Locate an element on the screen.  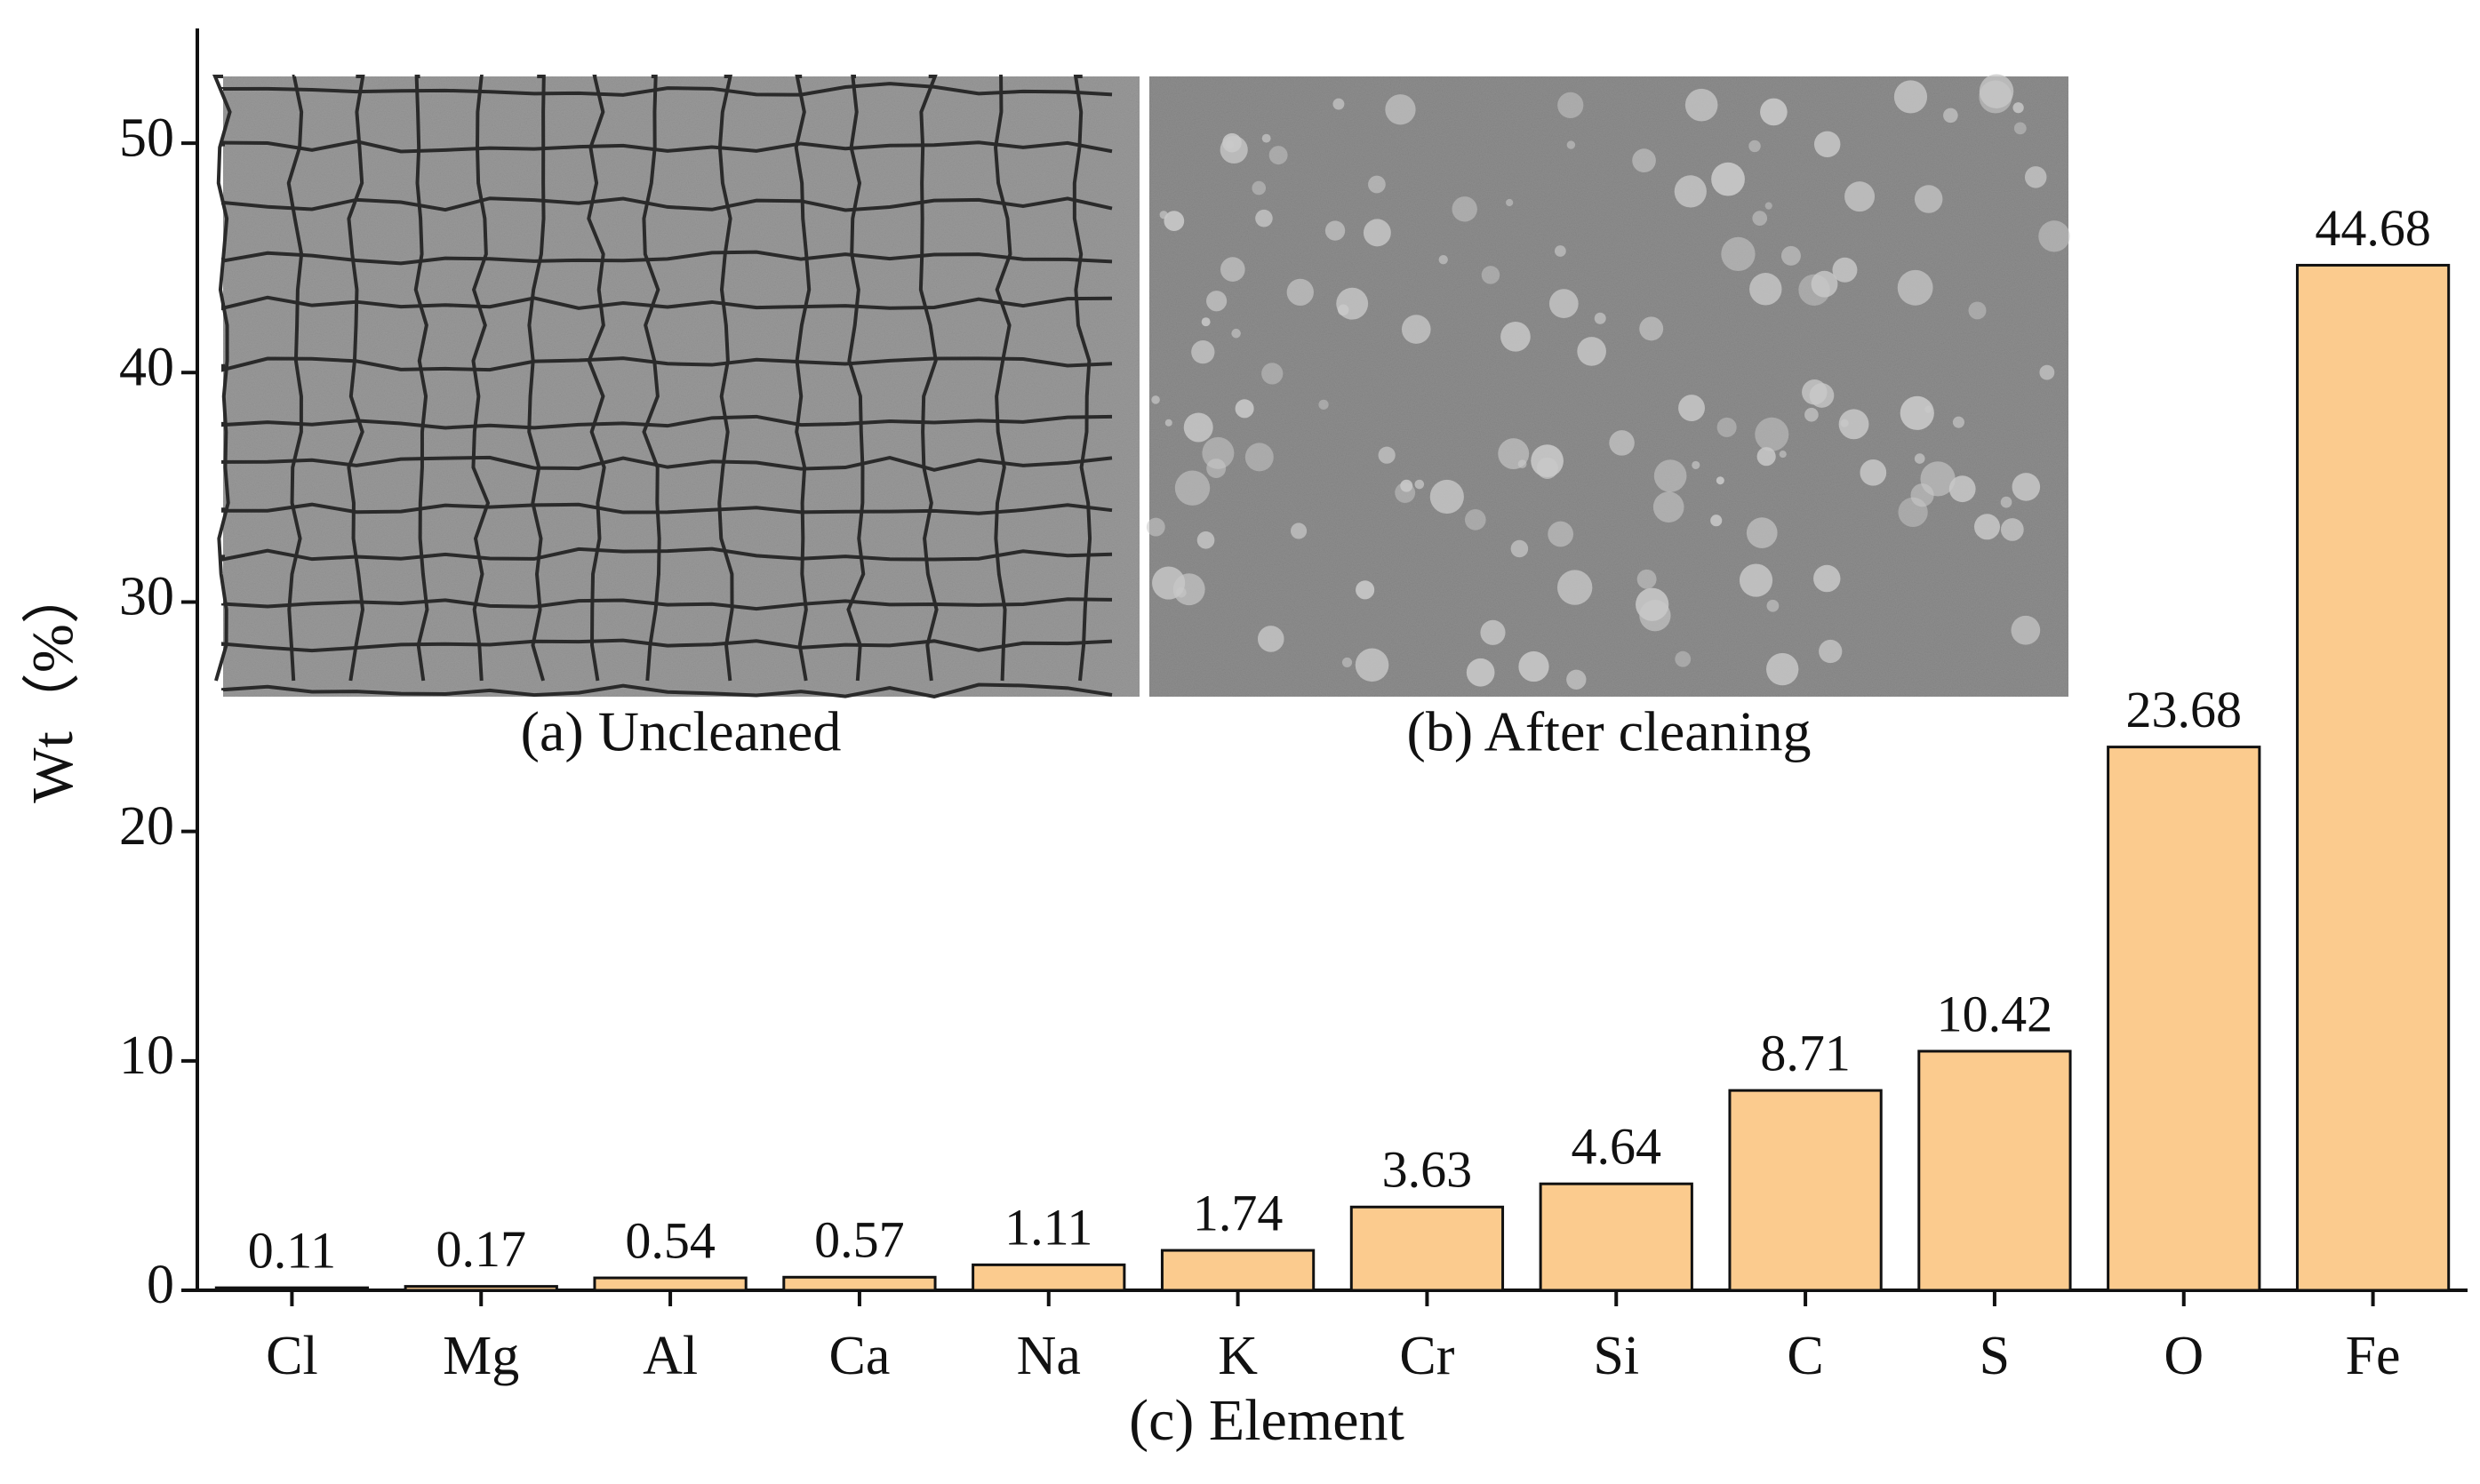
x-tick-label: Cl is located at coordinates (292, 1356).